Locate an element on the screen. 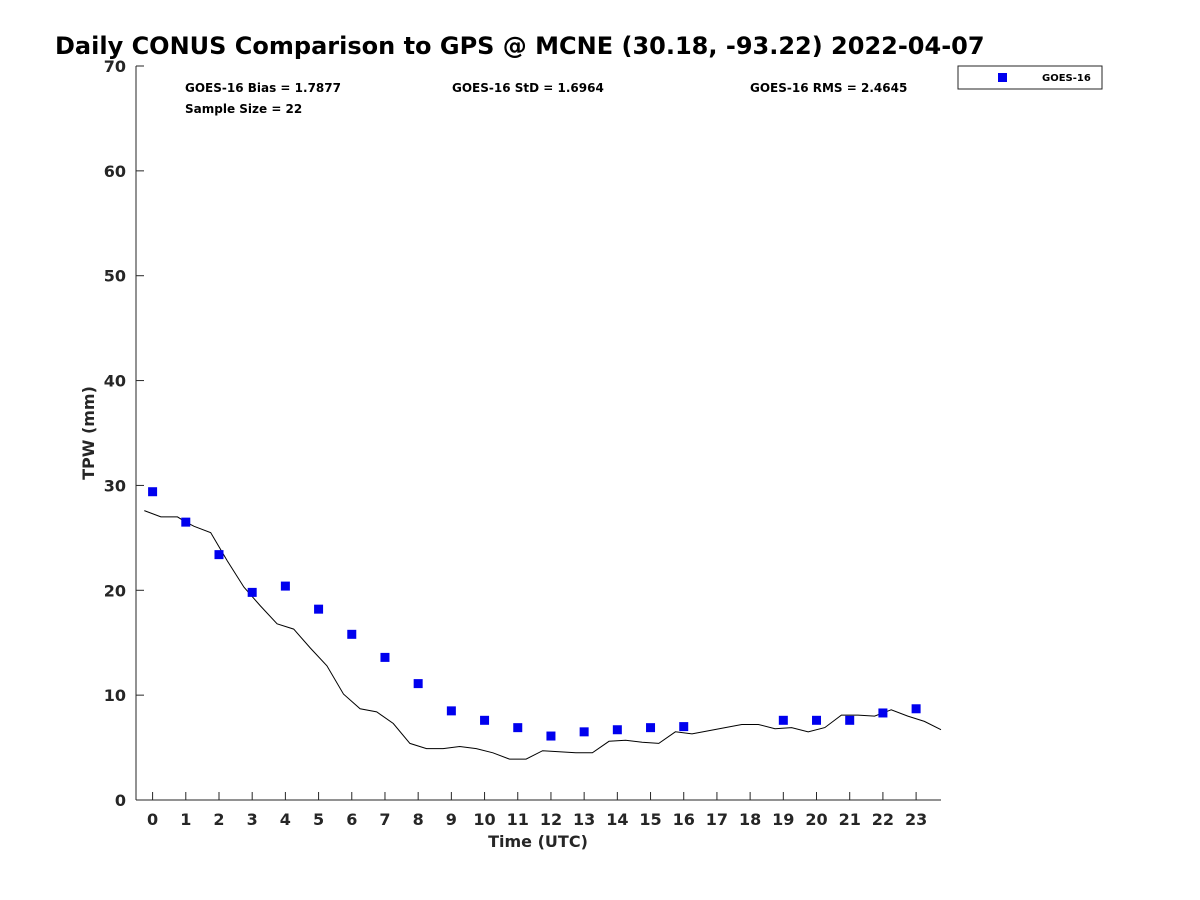  legend-box is located at coordinates (1030, 77).